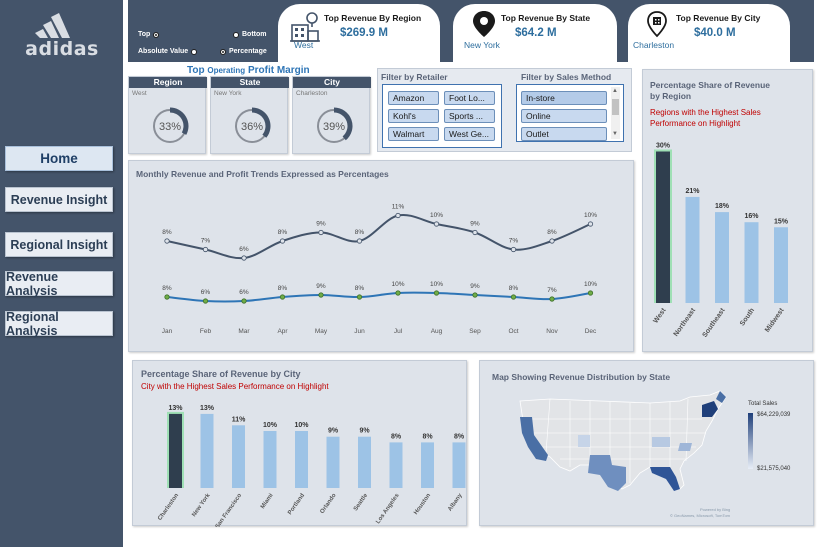 This screenshot has width=820, height=547. I want to click on nav-home-button: Home, so click(59, 158).